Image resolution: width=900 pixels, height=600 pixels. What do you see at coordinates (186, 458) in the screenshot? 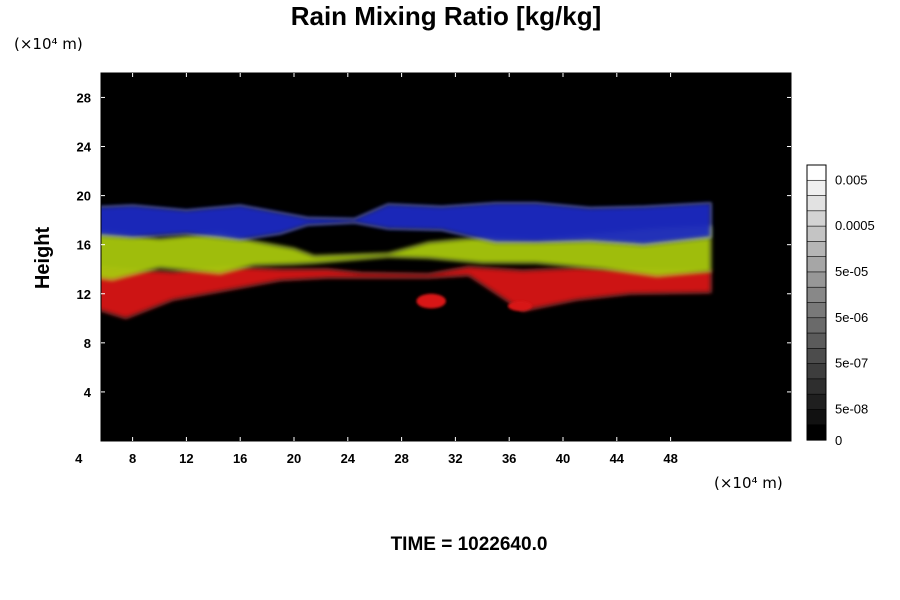
I see `x-tick-label: 12` at bounding box center [186, 458].